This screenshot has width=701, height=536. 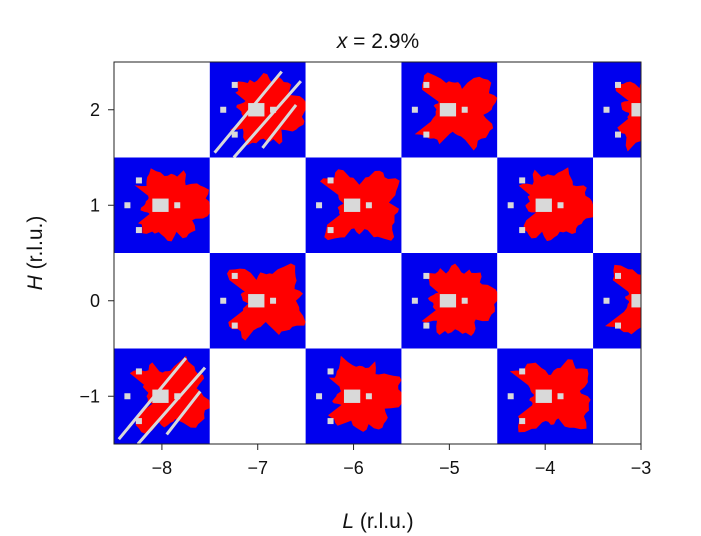 What do you see at coordinates (377, 41) in the screenshot?
I see `chart-title: x = 2.9%` at bounding box center [377, 41].